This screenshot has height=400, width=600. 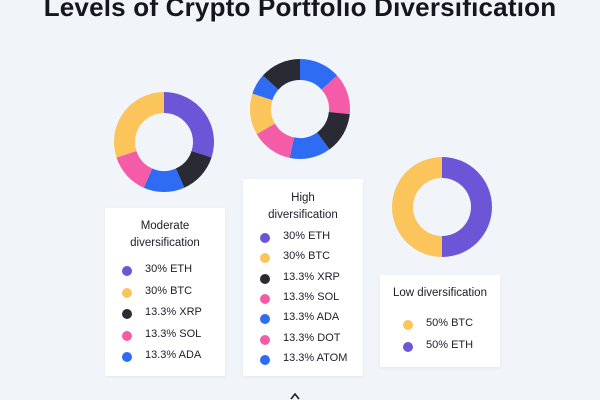 I want to click on low-donut-chart, so click(x=442, y=207).